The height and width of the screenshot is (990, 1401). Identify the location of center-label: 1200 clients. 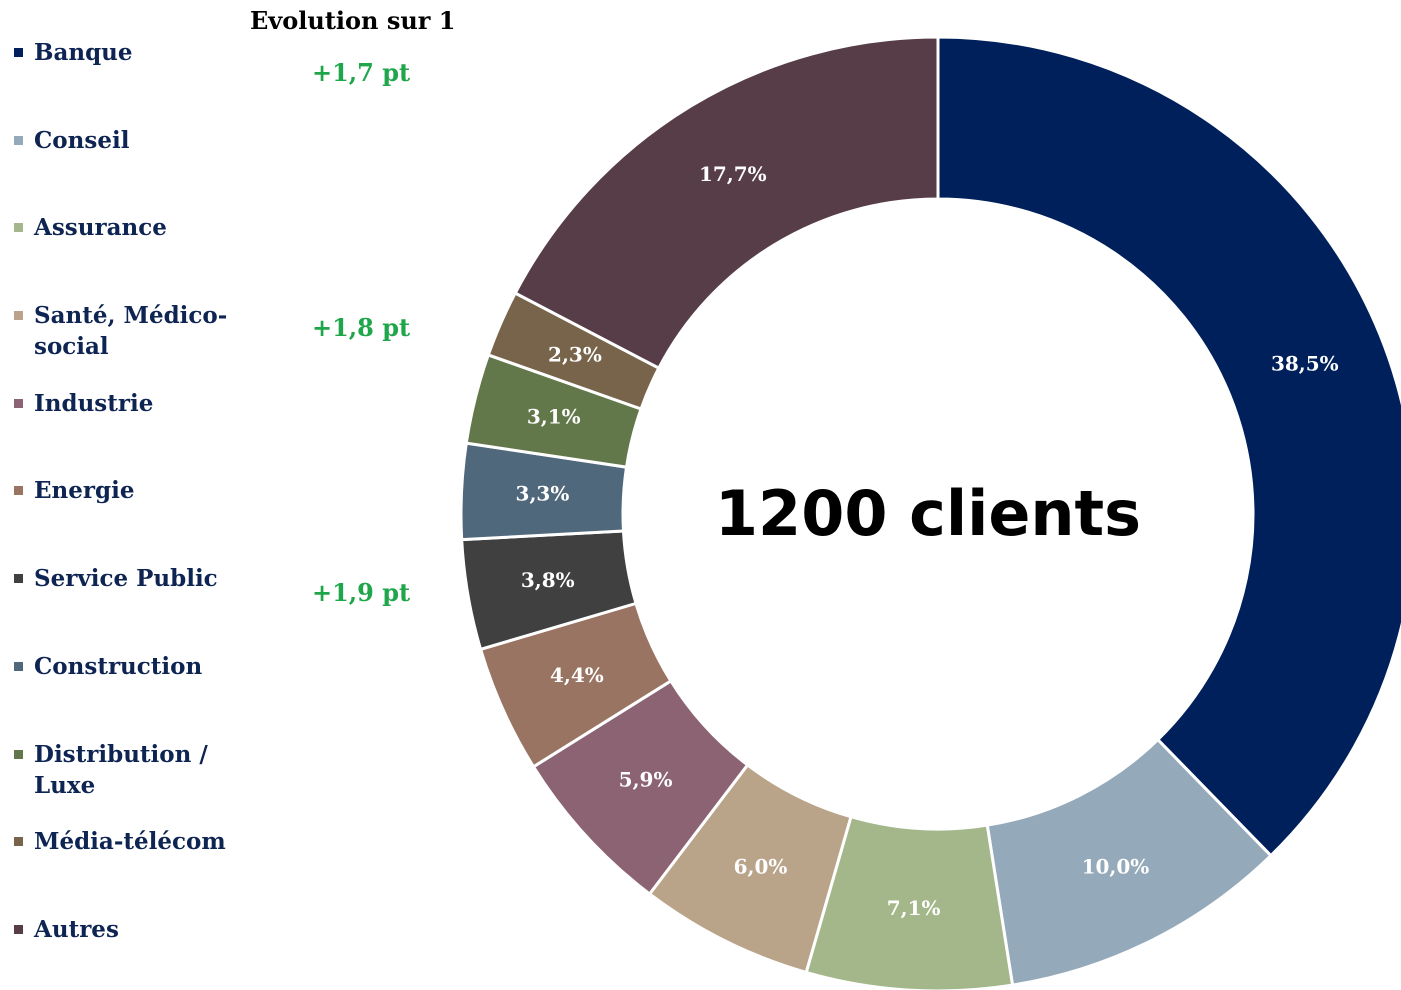
(928, 513).